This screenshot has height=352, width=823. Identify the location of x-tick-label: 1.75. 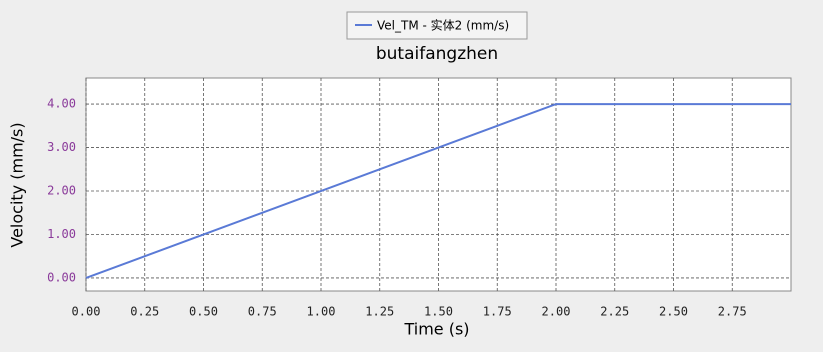
(497, 312).